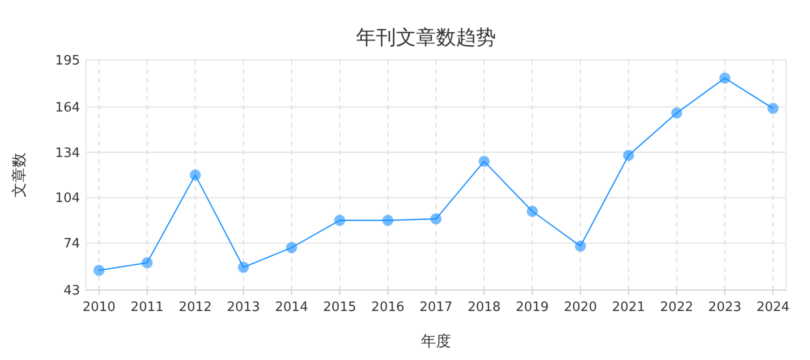  What do you see at coordinates (436, 341) in the screenshot?
I see `x-axis-title: 年度` at bounding box center [436, 341].